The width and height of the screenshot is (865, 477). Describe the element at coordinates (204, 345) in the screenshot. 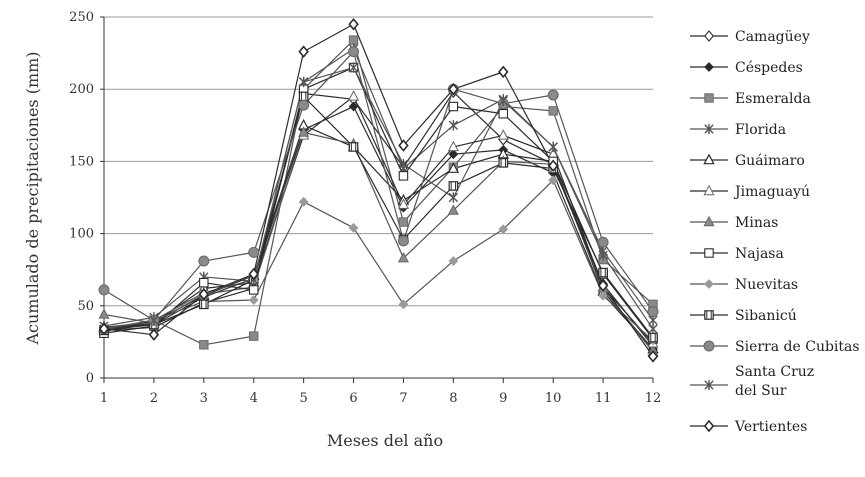

I see `data-point-esmeralda` at that location.